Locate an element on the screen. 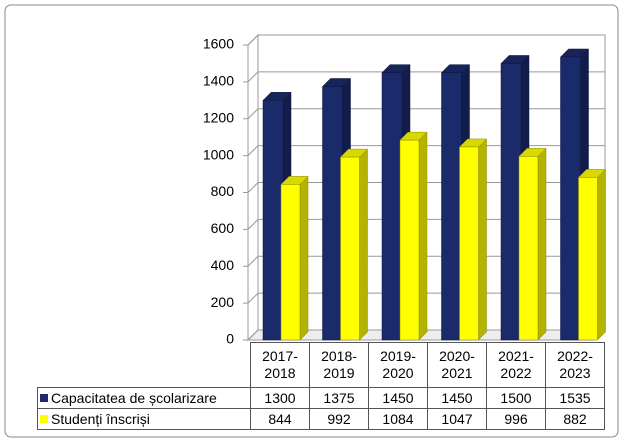 The height and width of the screenshot is (443, 624). x-tick-label: 2021-2022 is located at coordinates (516, 364).